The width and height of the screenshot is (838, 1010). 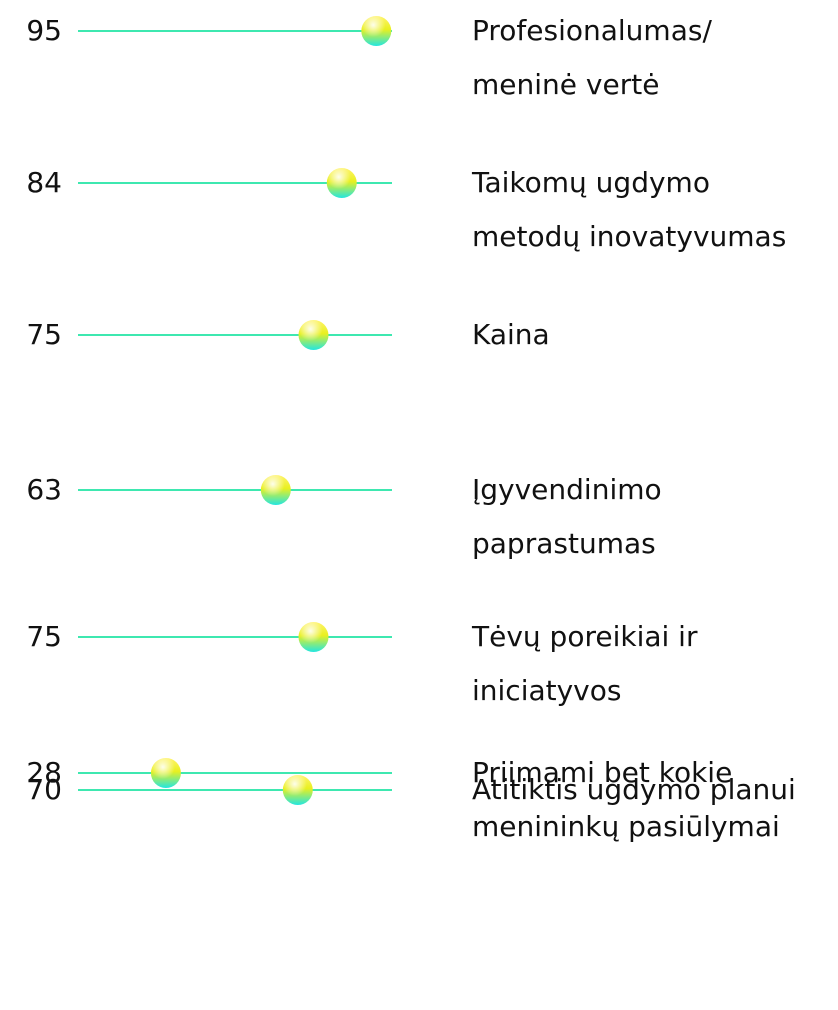 What do you see at coordinates (44, 489) in the screenshot?
I see `slider-value: 63` at bounding box center [44, 489].